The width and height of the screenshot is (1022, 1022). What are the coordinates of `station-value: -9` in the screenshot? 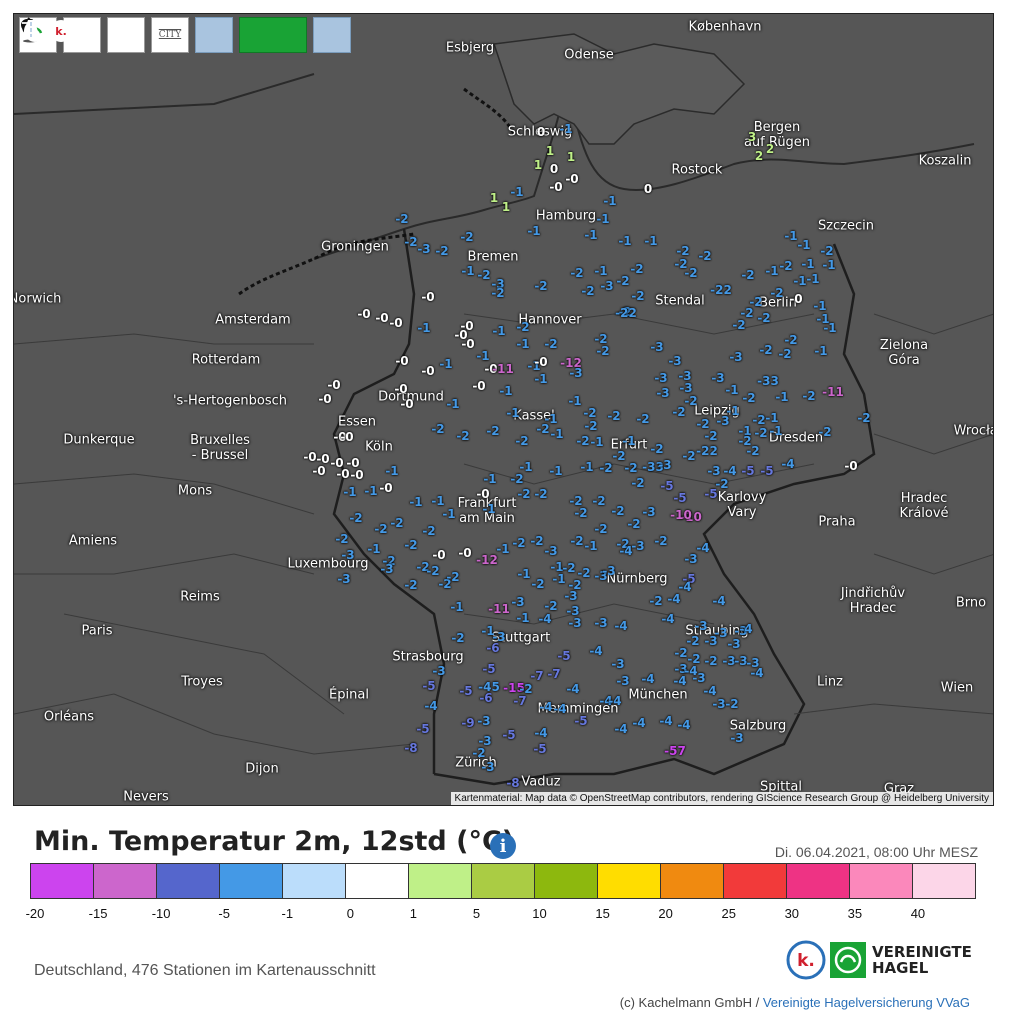 It's located at (468, 723).